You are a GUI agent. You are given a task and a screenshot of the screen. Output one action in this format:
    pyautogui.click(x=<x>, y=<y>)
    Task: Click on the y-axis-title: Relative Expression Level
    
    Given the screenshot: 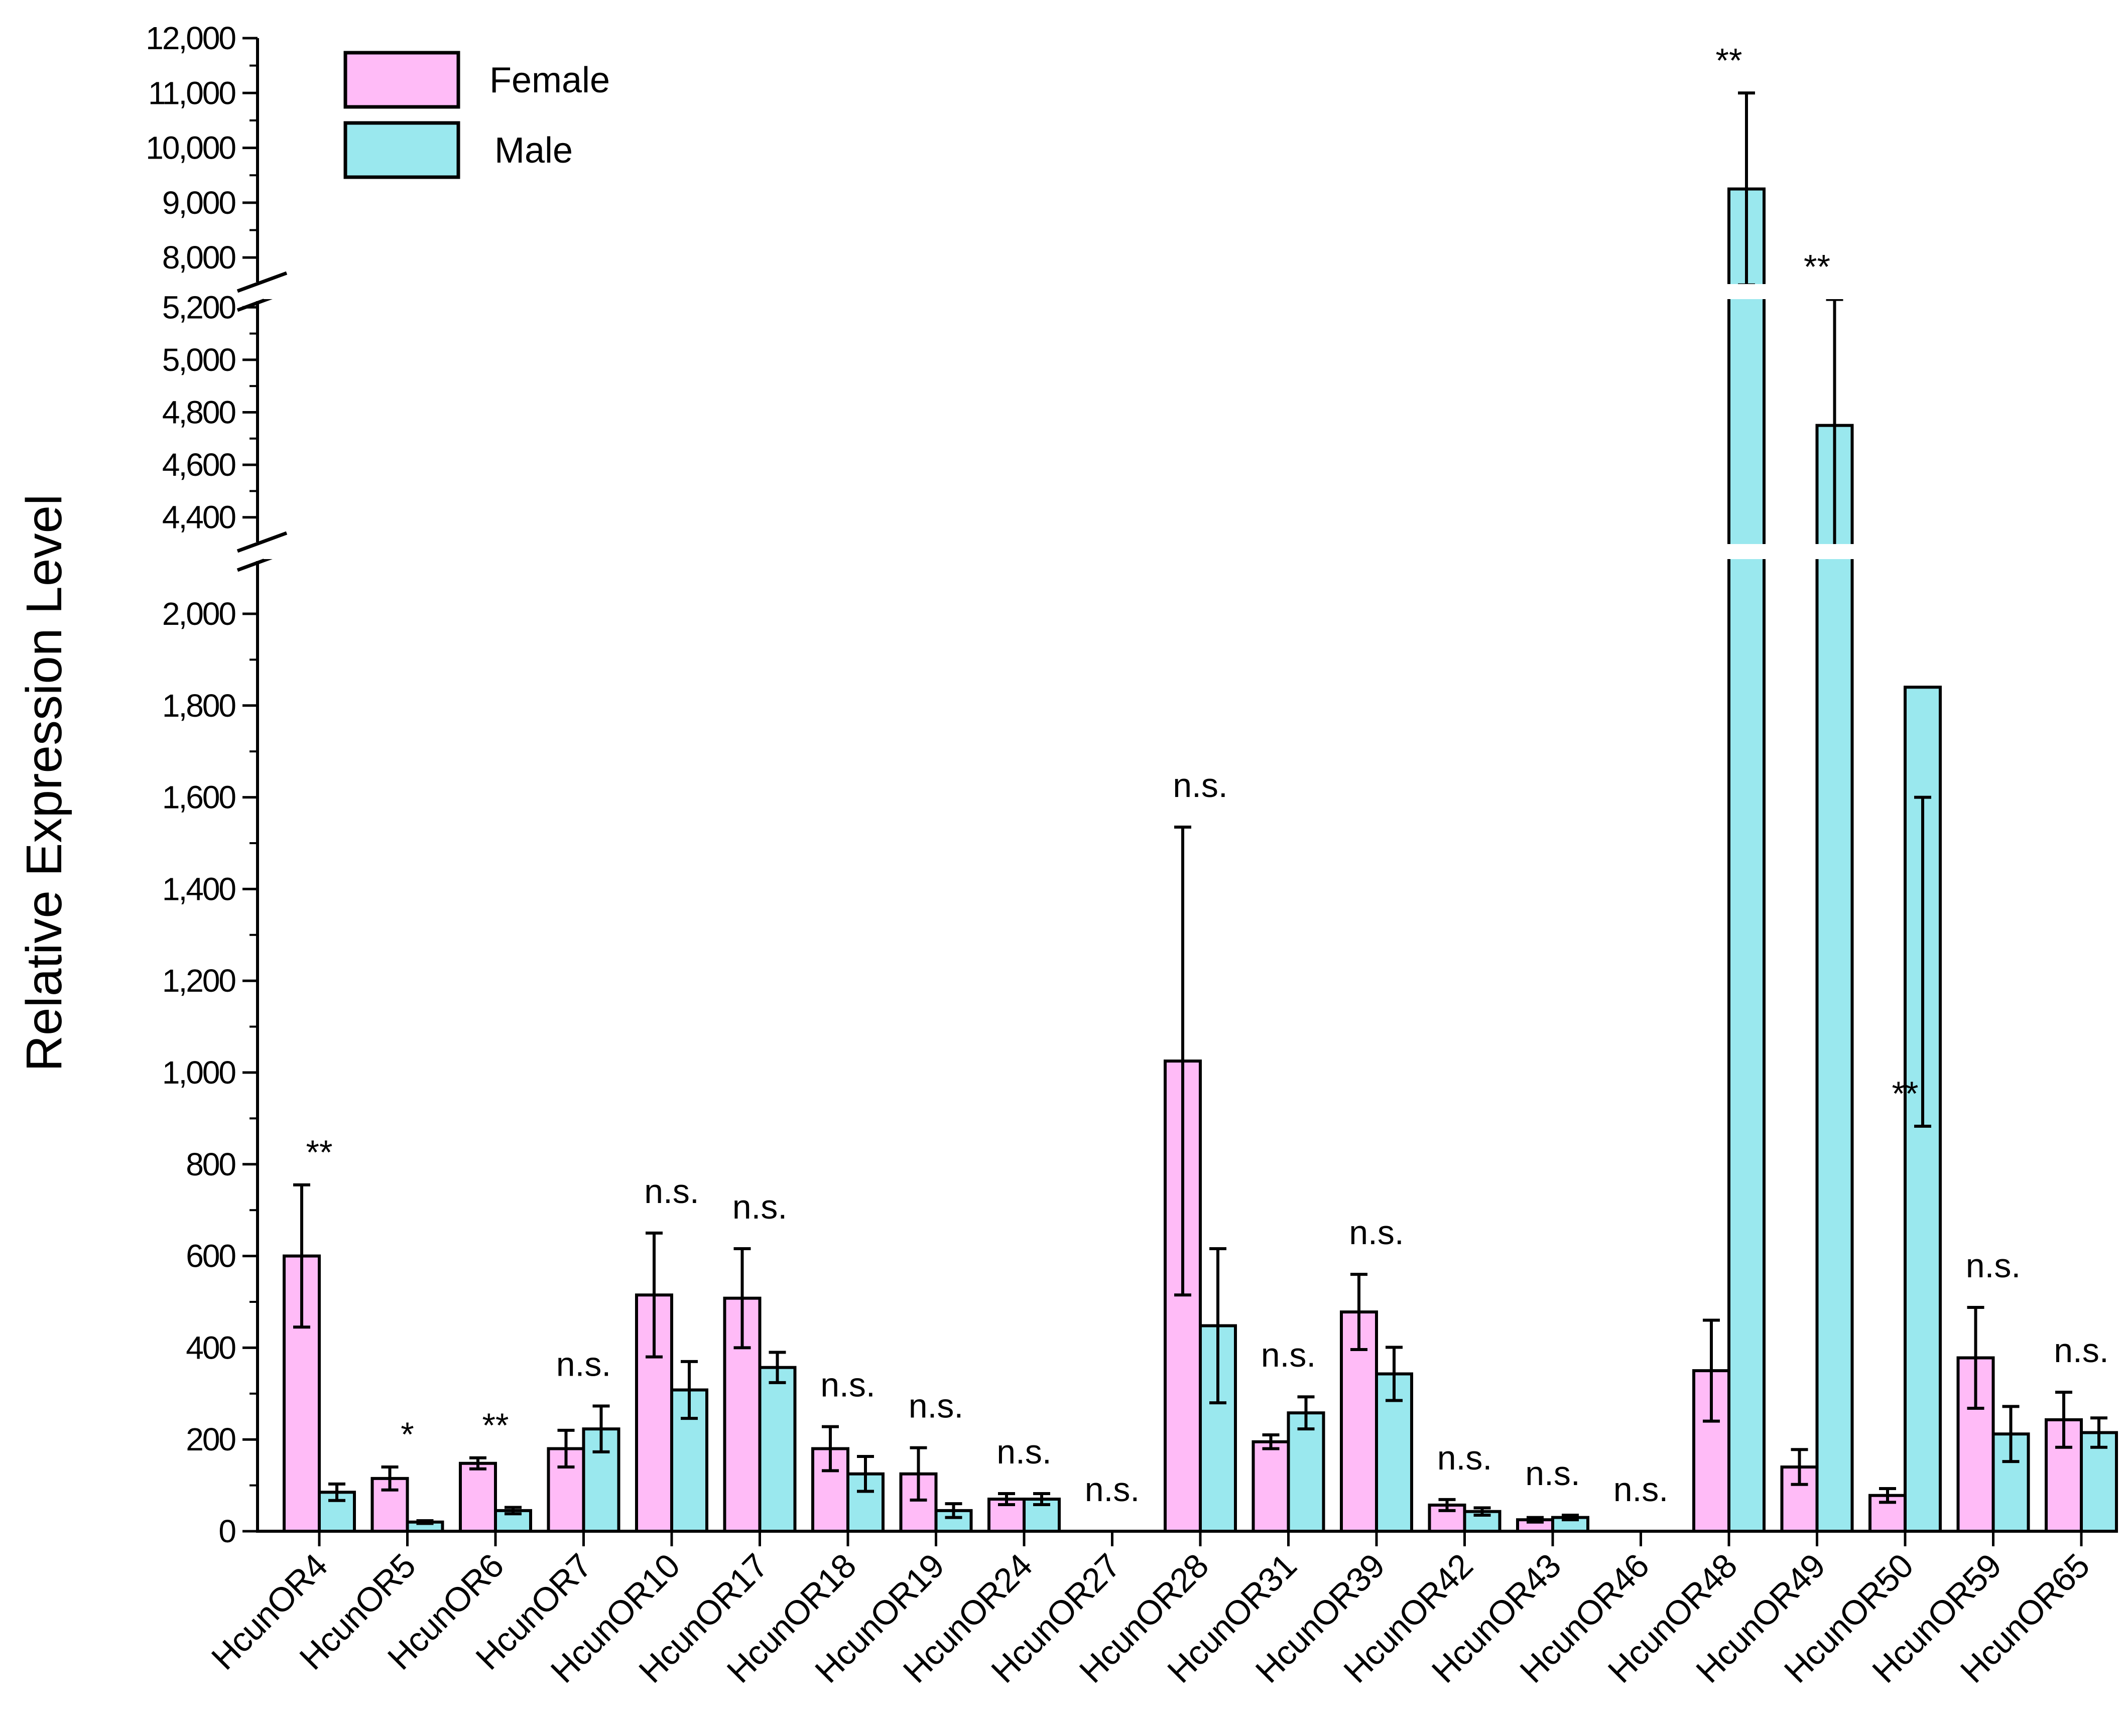 What is the action you would take?
    pyautogui.click(x=44, y=783)
    